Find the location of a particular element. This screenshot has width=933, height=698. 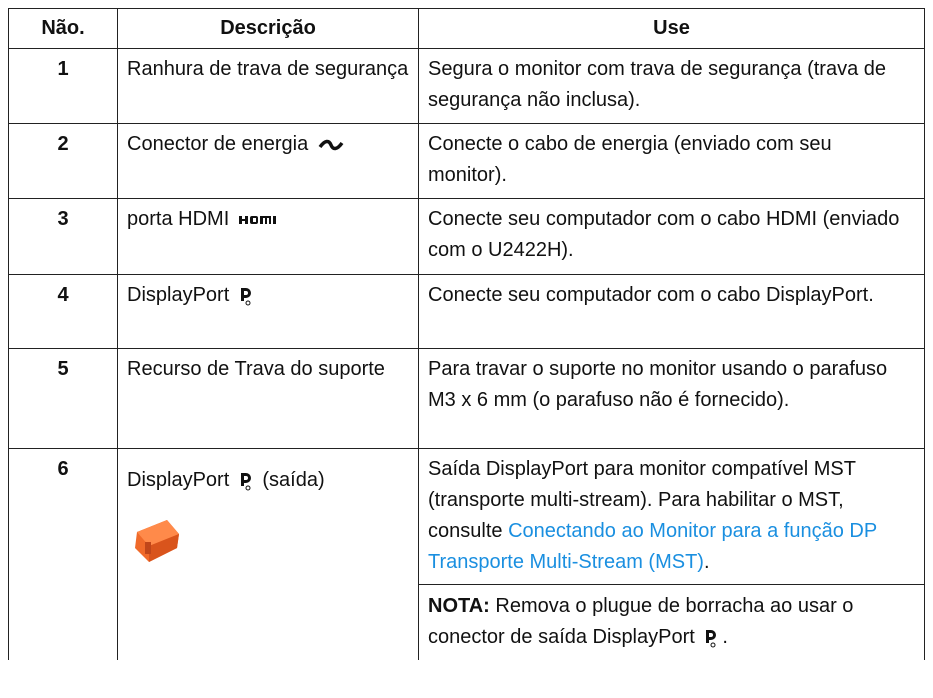

description-cell: porta HDMI is located at coordinates (268, 236).